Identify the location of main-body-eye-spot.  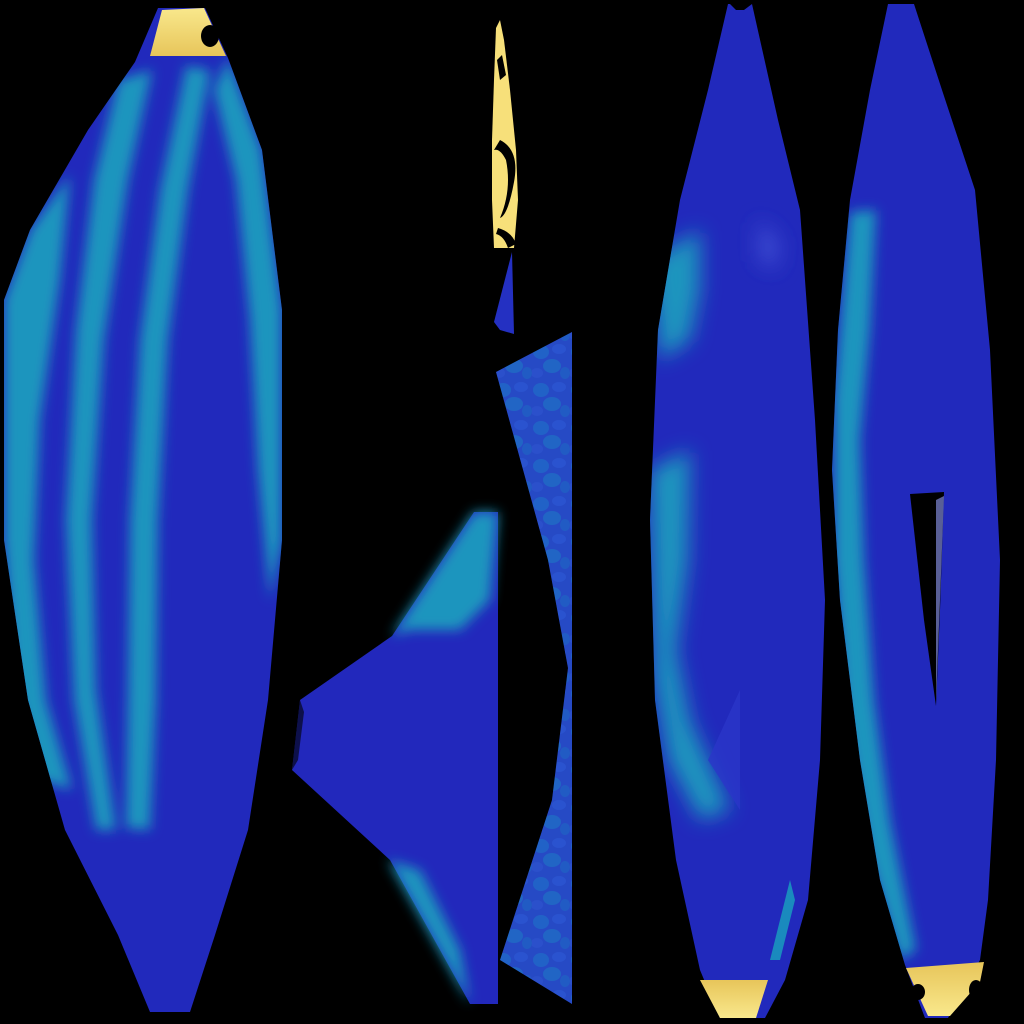
(210, 36).